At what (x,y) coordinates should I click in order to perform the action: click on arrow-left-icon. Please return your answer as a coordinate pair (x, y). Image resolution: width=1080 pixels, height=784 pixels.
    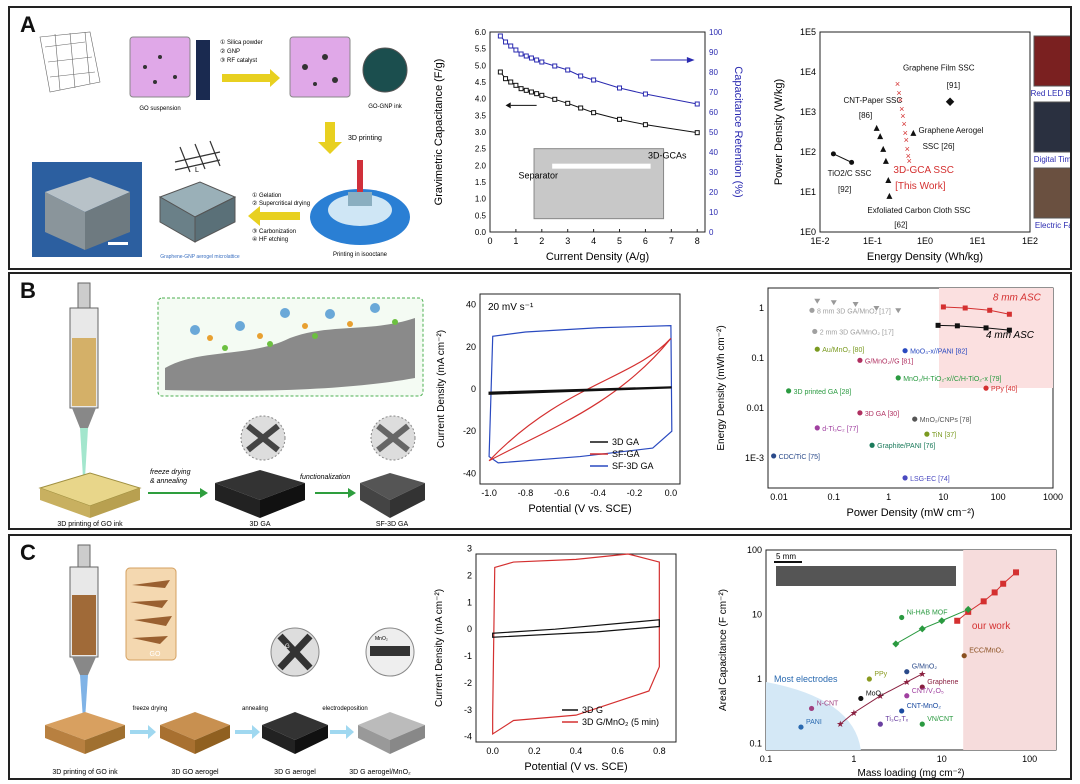
    Looking at the image, I should click on (274, 216).